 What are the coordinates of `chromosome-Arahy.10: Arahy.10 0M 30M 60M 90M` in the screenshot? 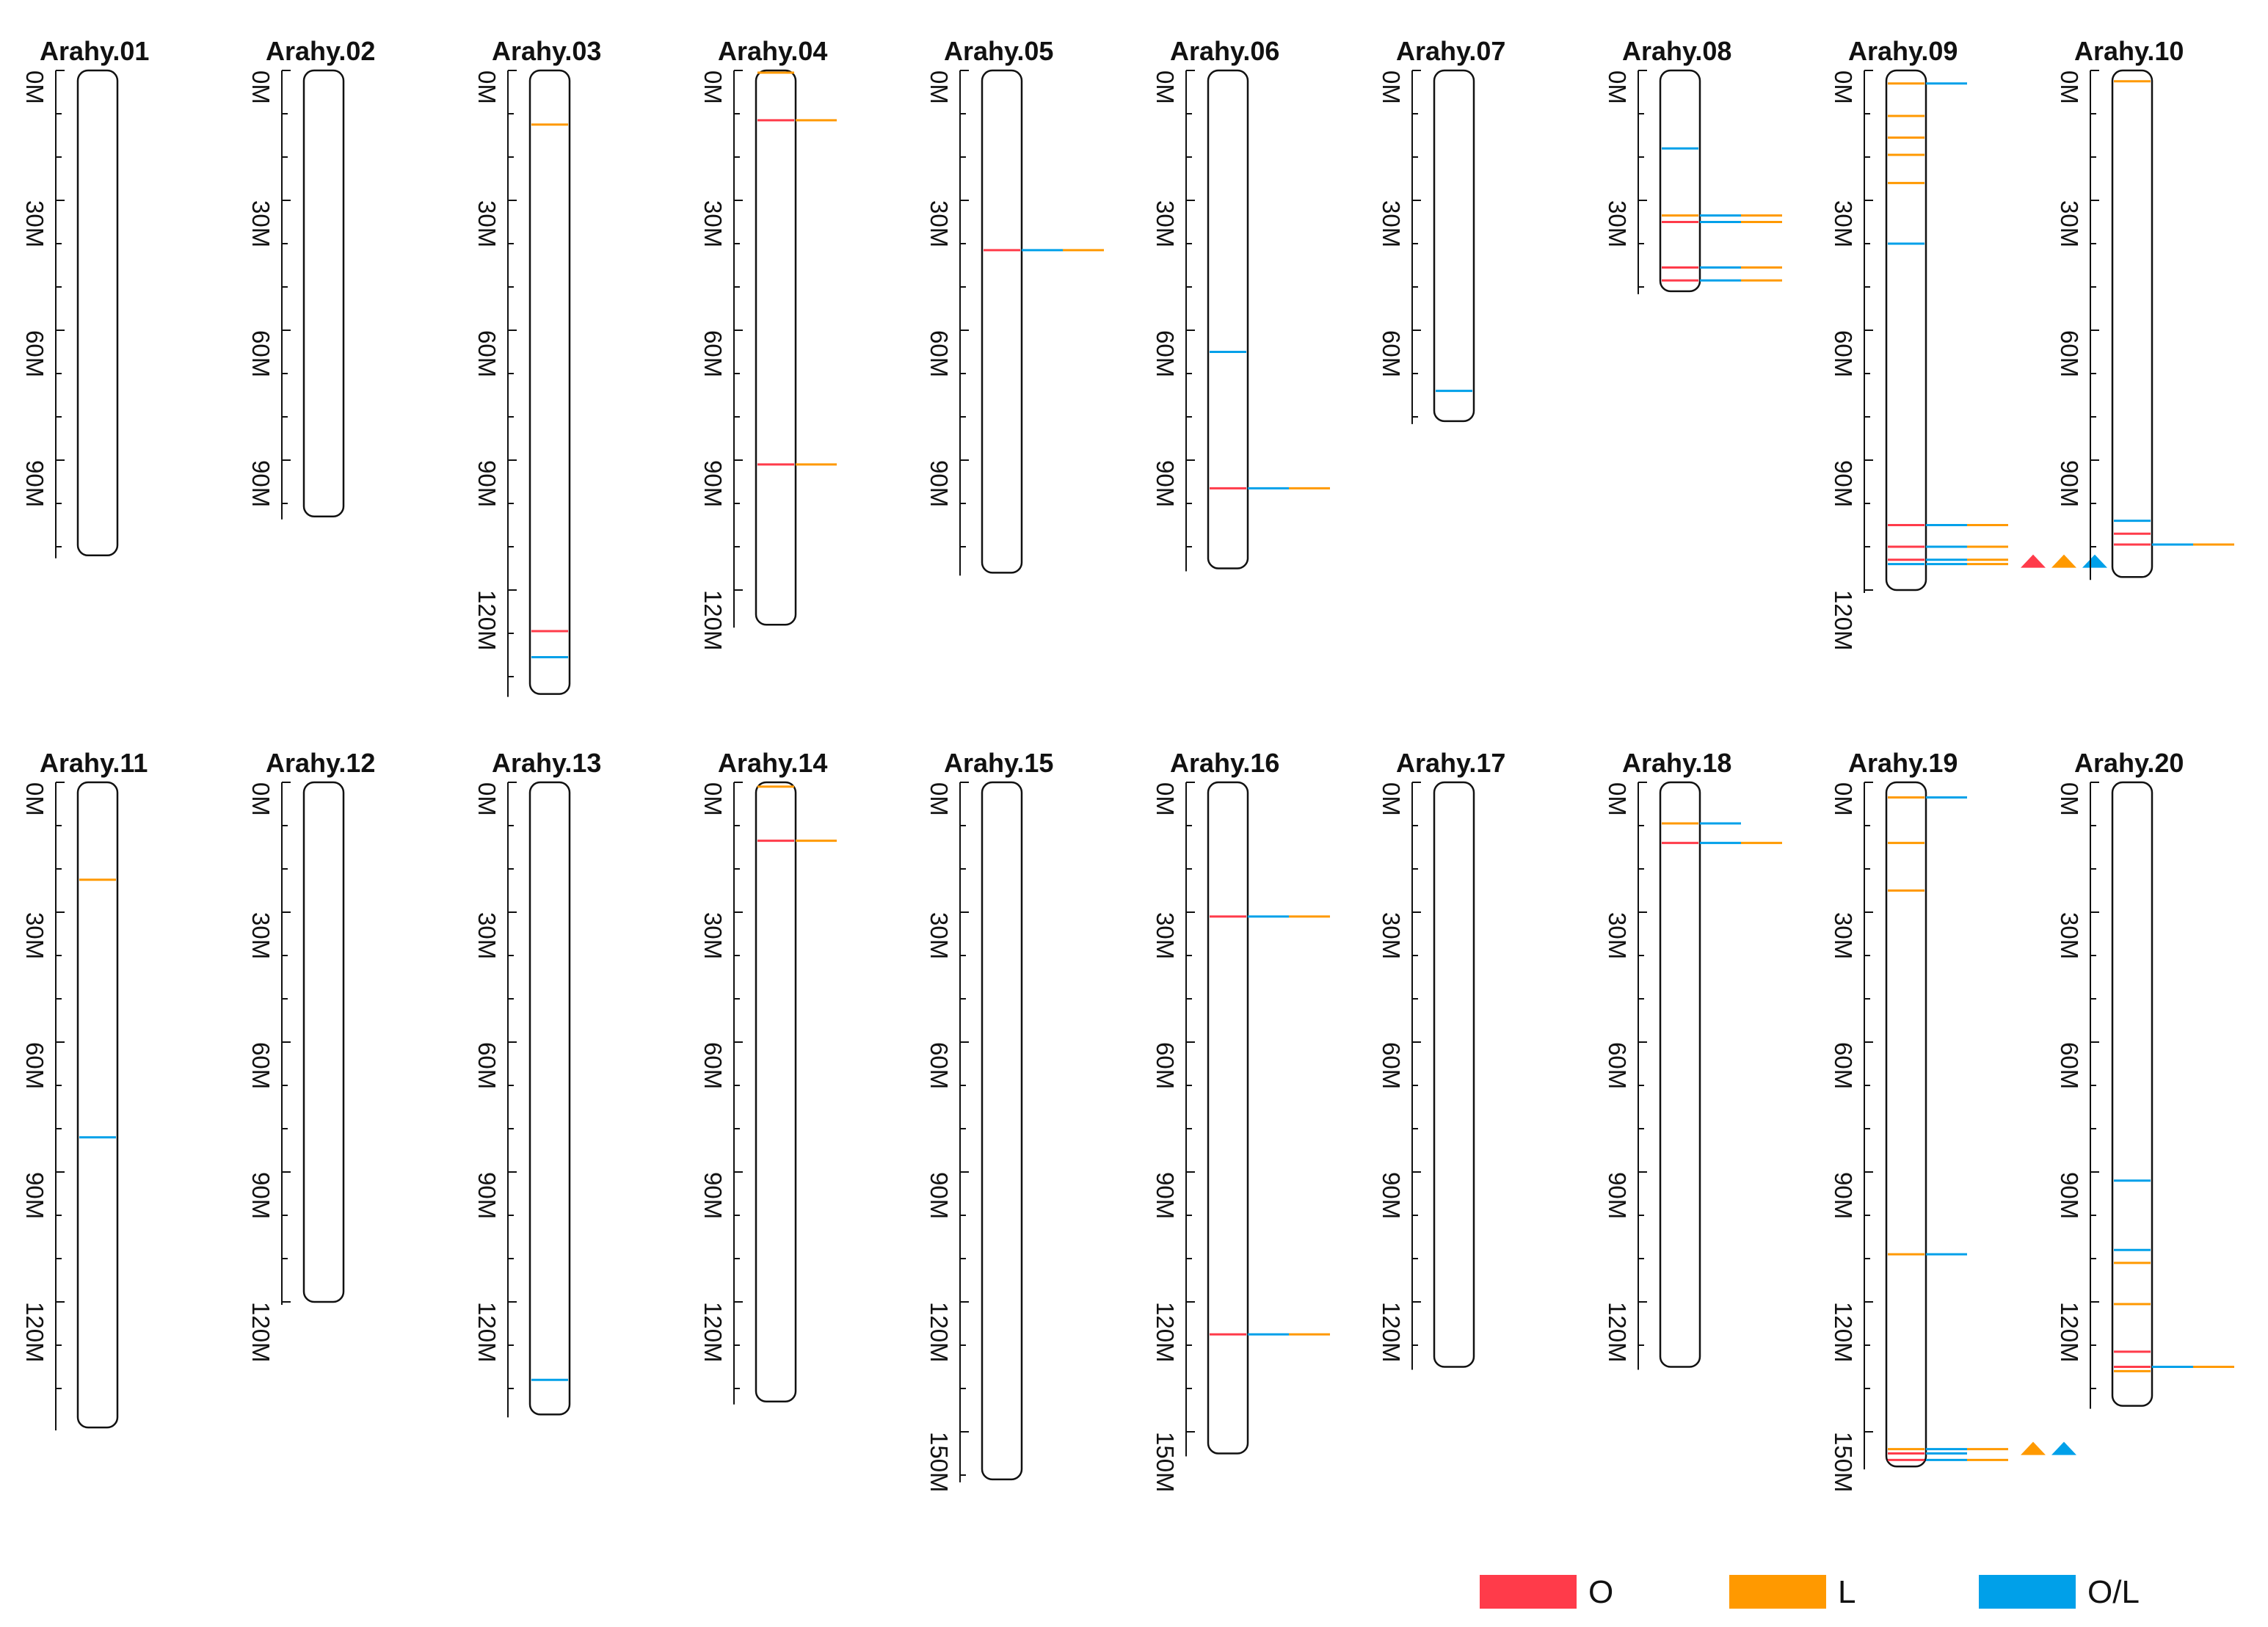 It's located at (2145, 308).